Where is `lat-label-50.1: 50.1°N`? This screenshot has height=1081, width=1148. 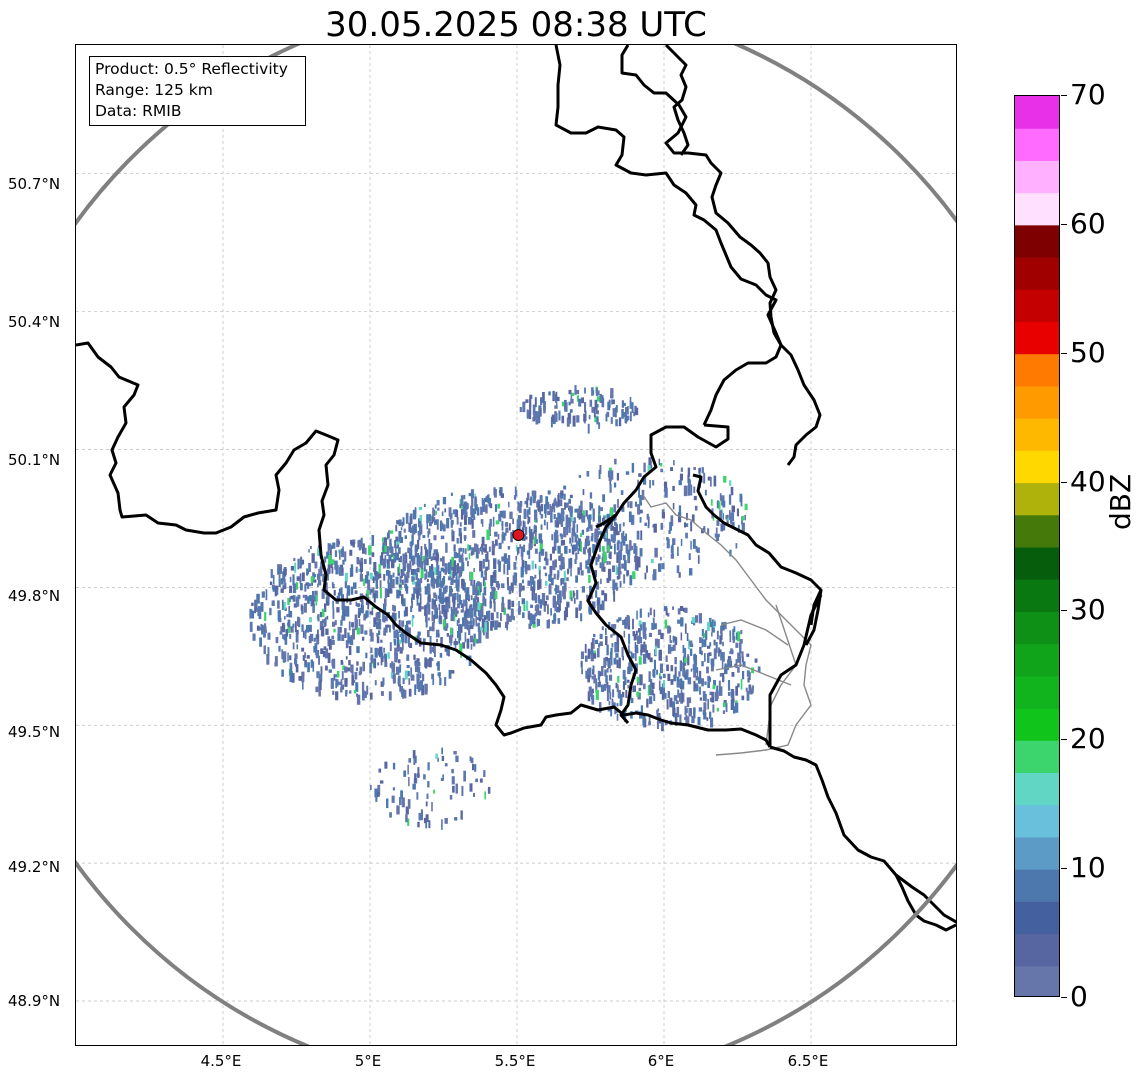 lat-label-50.1: 50.1°N is located at coordinates (34, 460).